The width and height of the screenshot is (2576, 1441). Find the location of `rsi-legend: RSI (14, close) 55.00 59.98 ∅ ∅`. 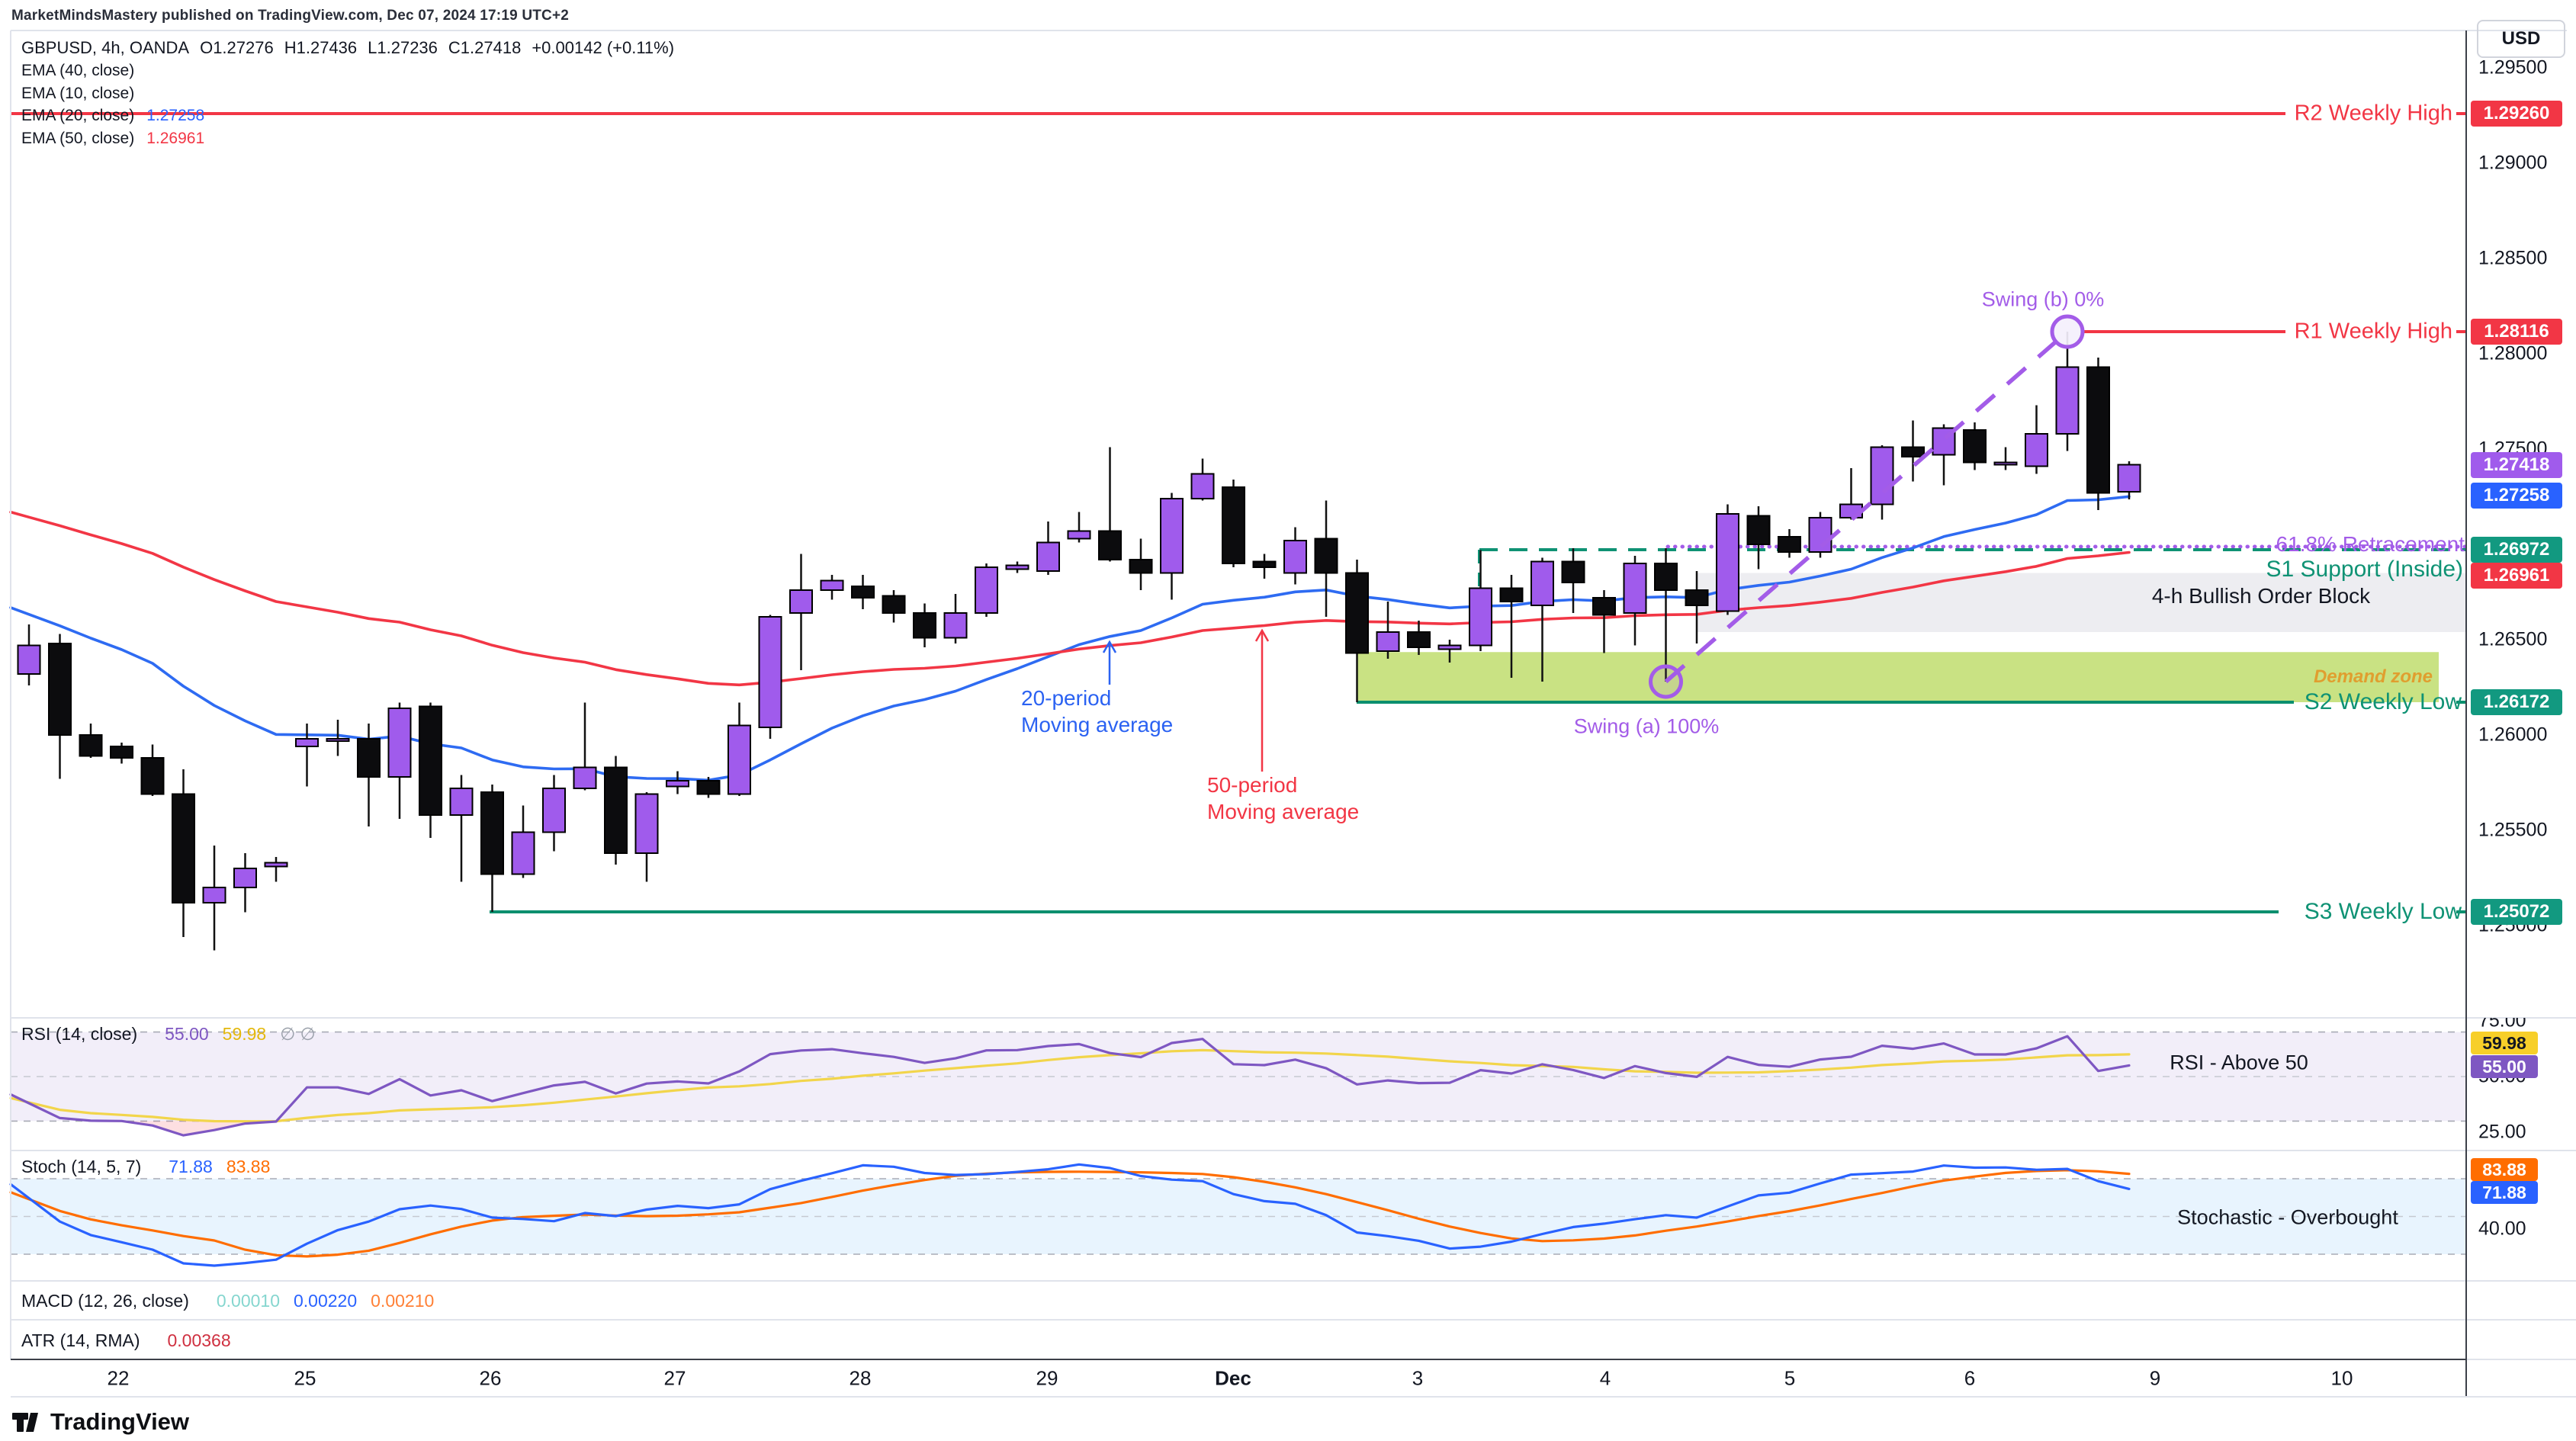

rsi-legend: RSI (14, close) 55.00 59.98 ∅ ∅ is located at coordinates (168, 1034).